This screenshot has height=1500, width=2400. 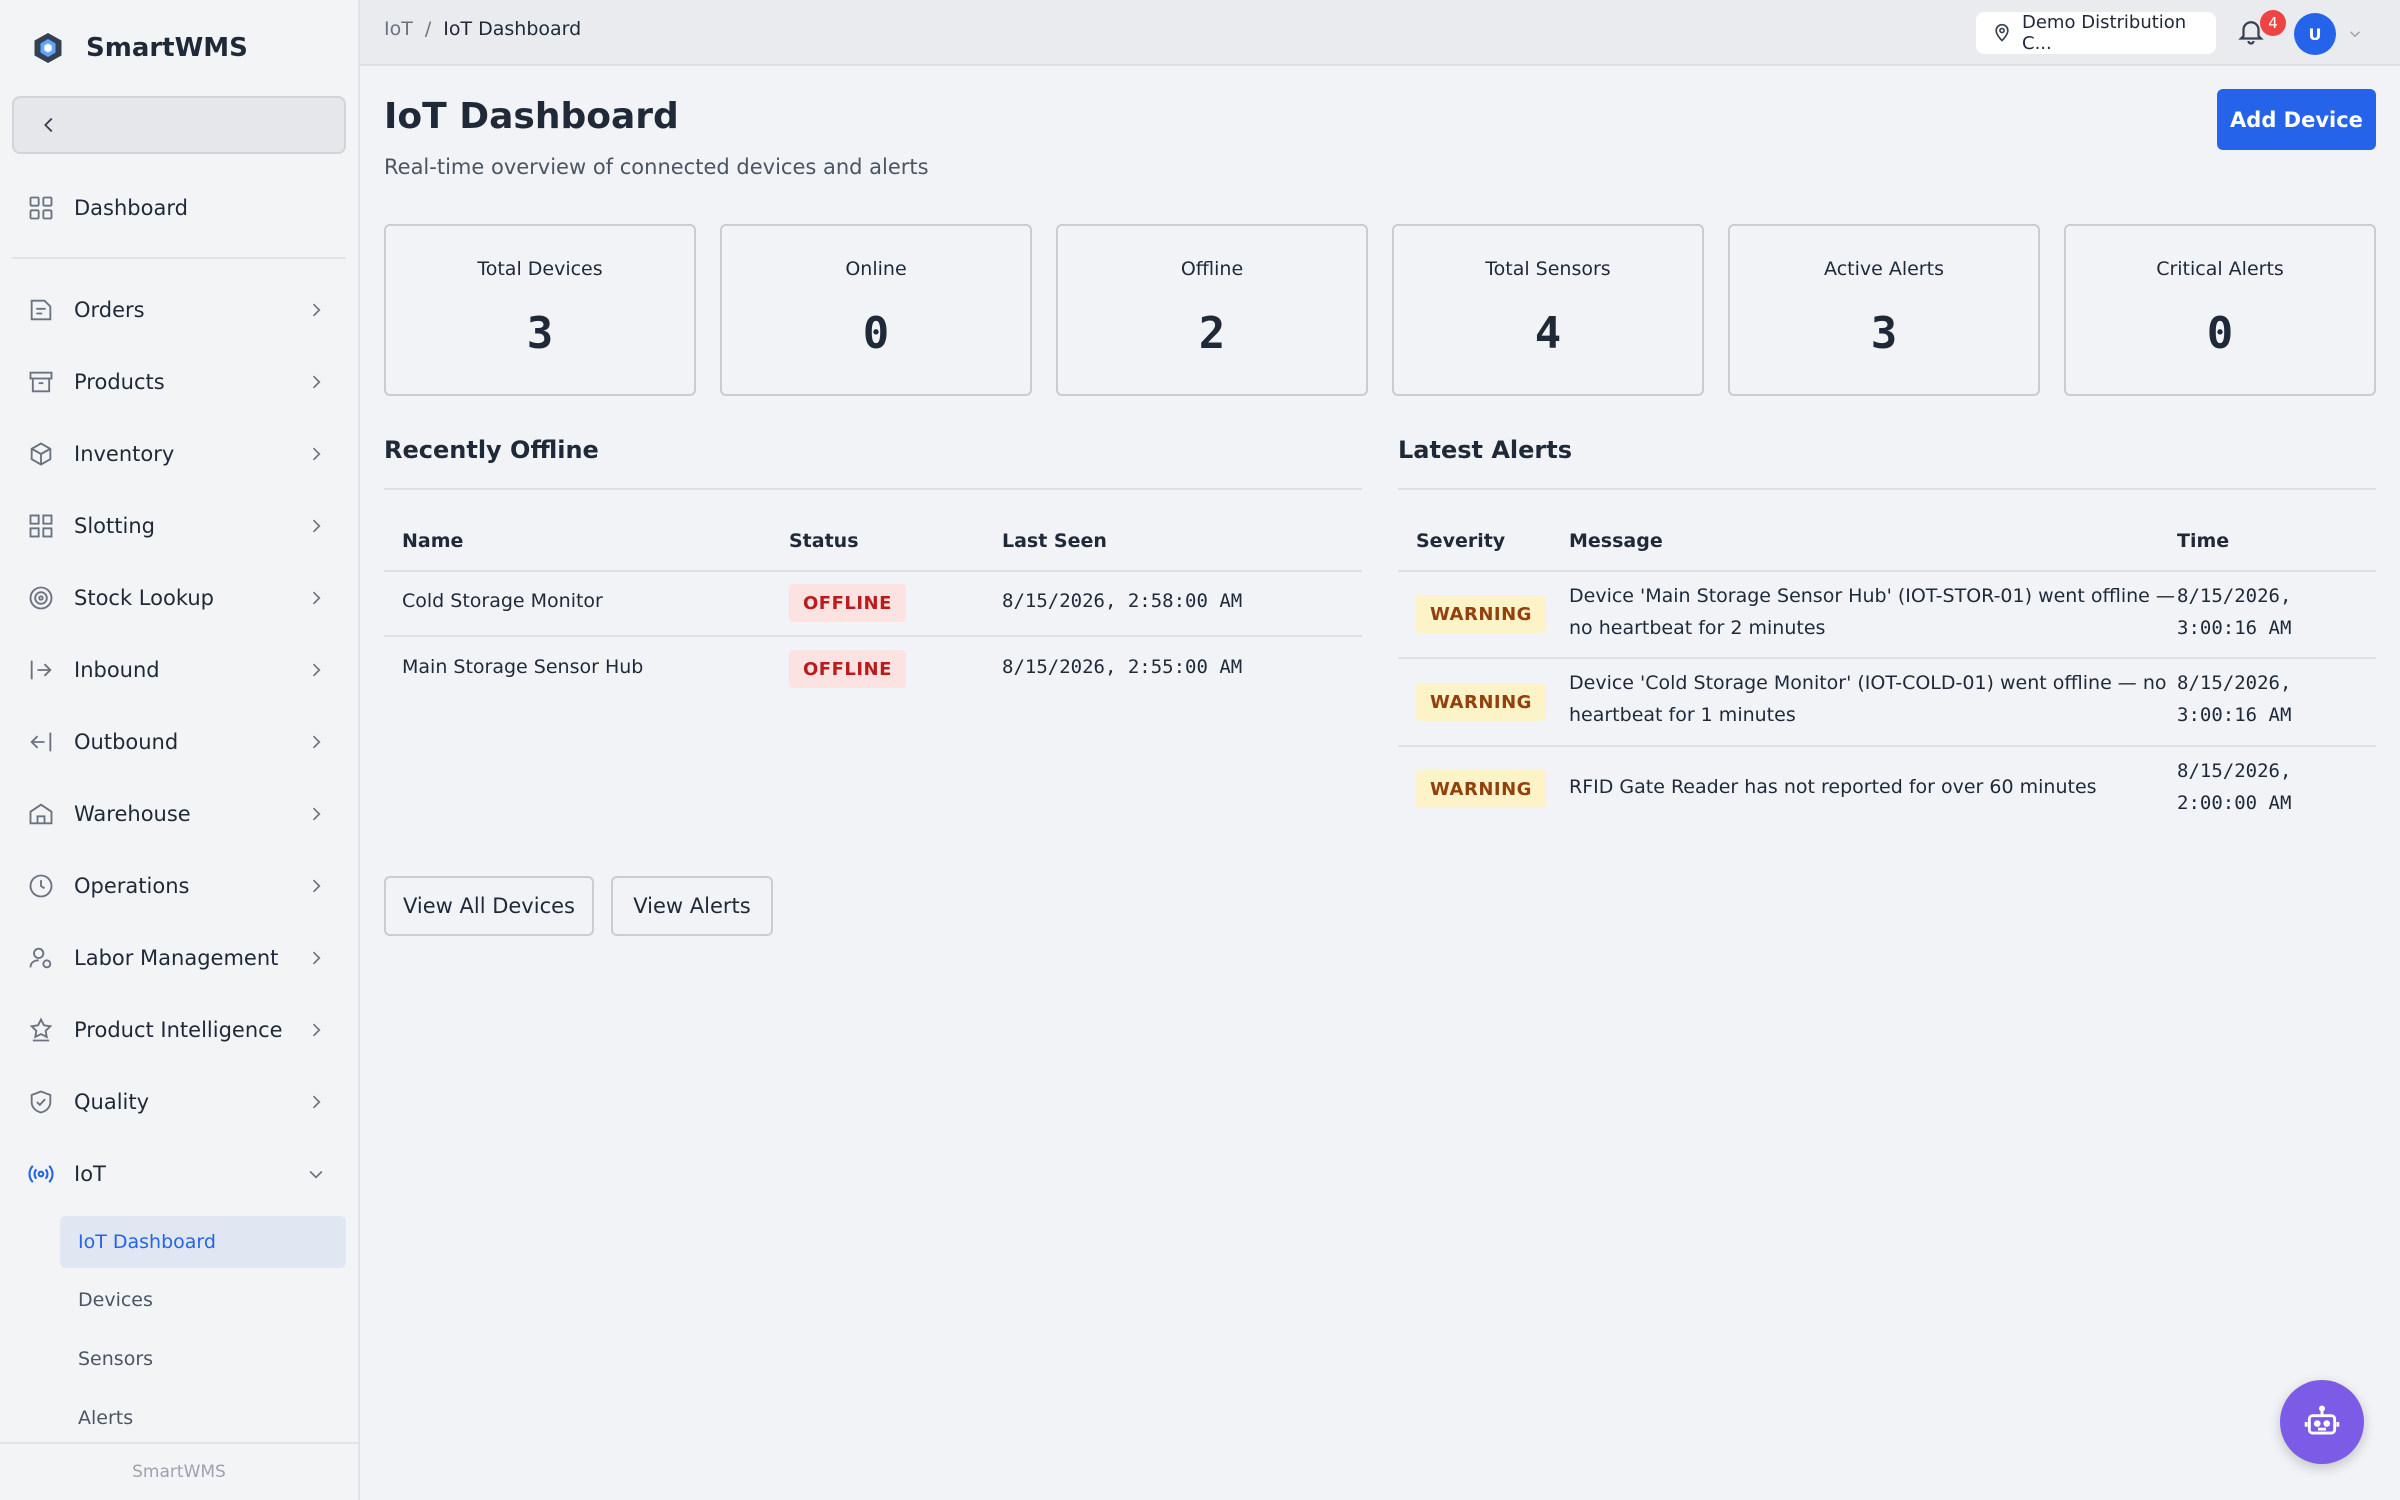 What do you see at coordinates (179, 258) in the screenshot?
I see `sidebar-divider` at bounding box center [179, 258].